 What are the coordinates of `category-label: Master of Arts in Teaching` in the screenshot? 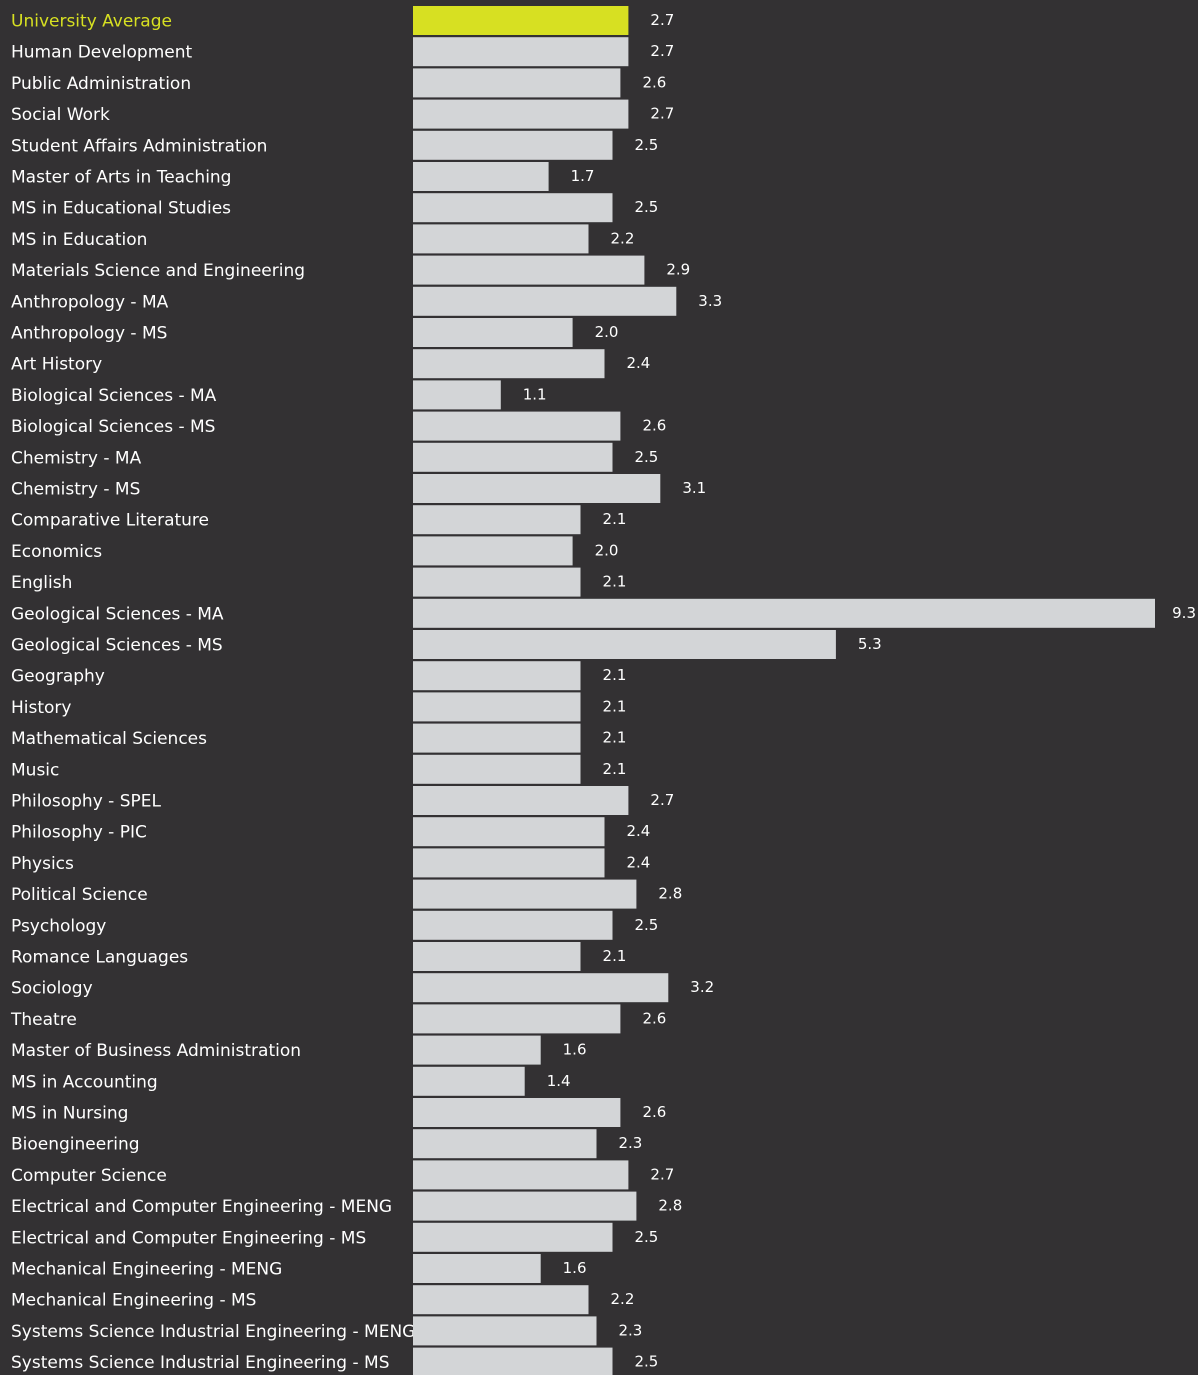 It's located at (121, 178).